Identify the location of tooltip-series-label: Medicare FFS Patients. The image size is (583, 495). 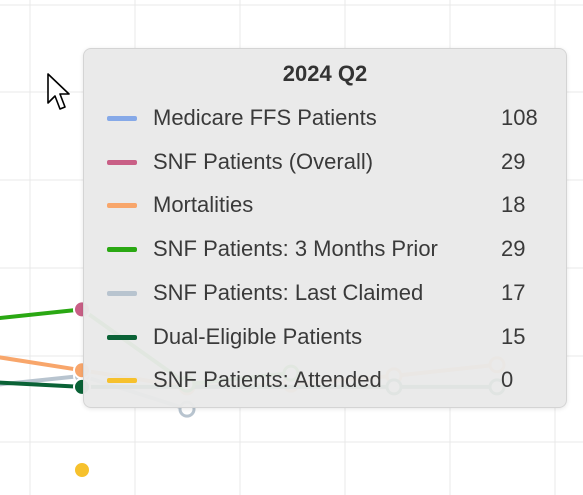
(265, 117).